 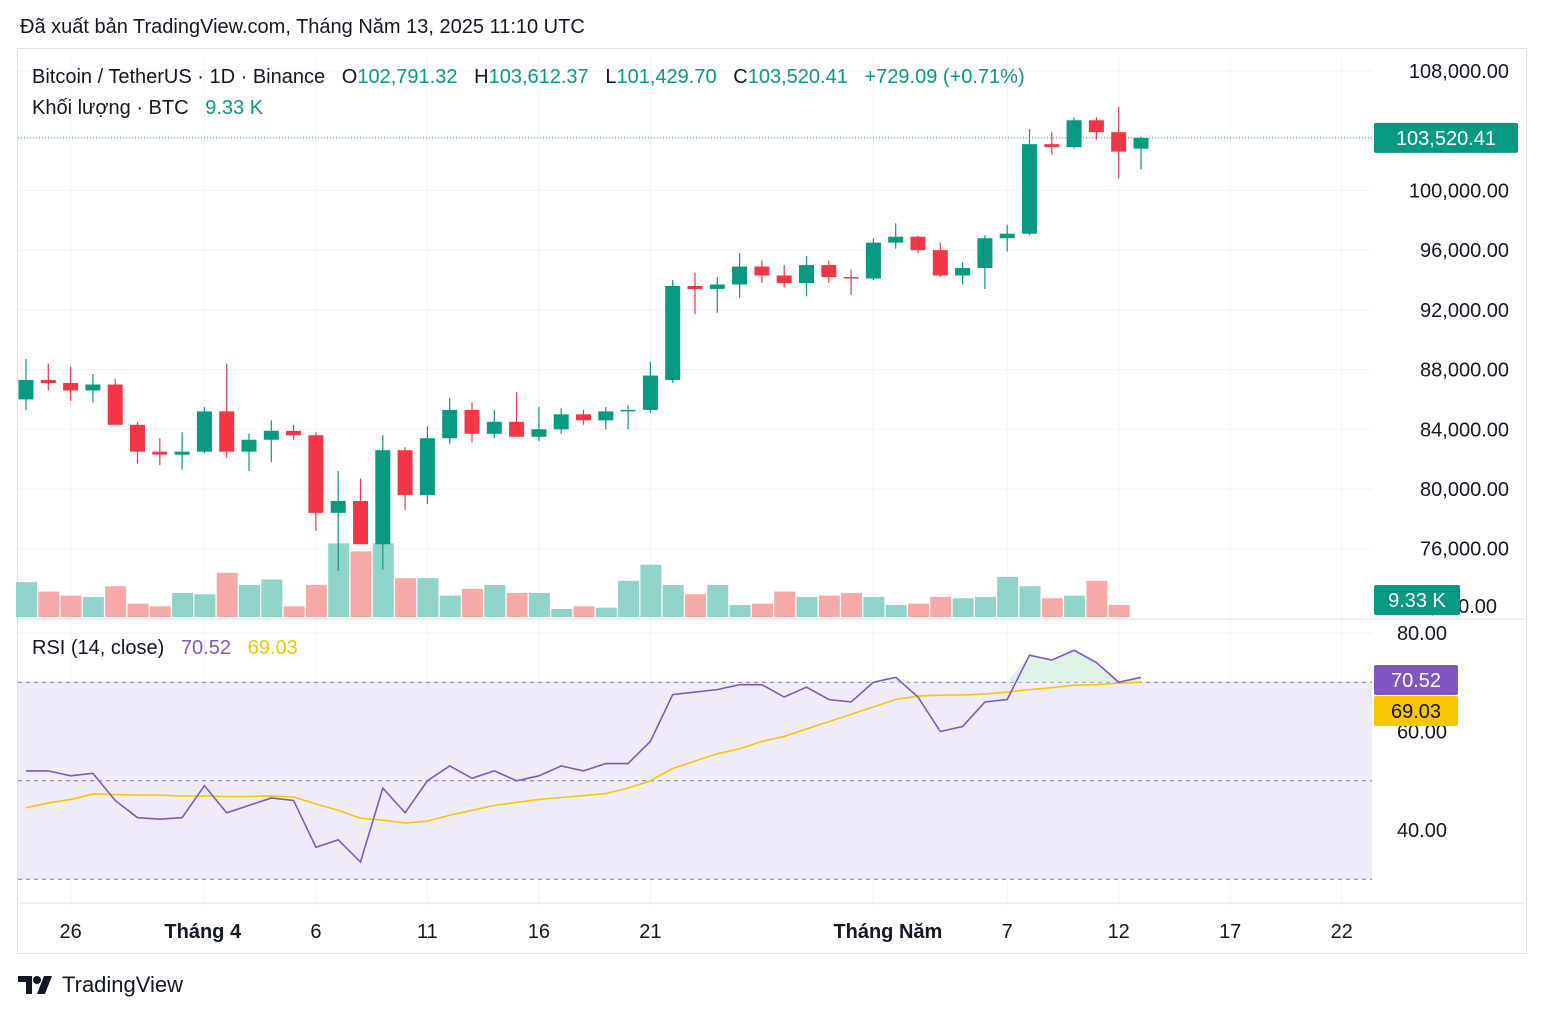 What do you see at coordinates (538, 77) in the screenshot?
I see `high-value: 103,612.37` at bounding box center [538, 77].